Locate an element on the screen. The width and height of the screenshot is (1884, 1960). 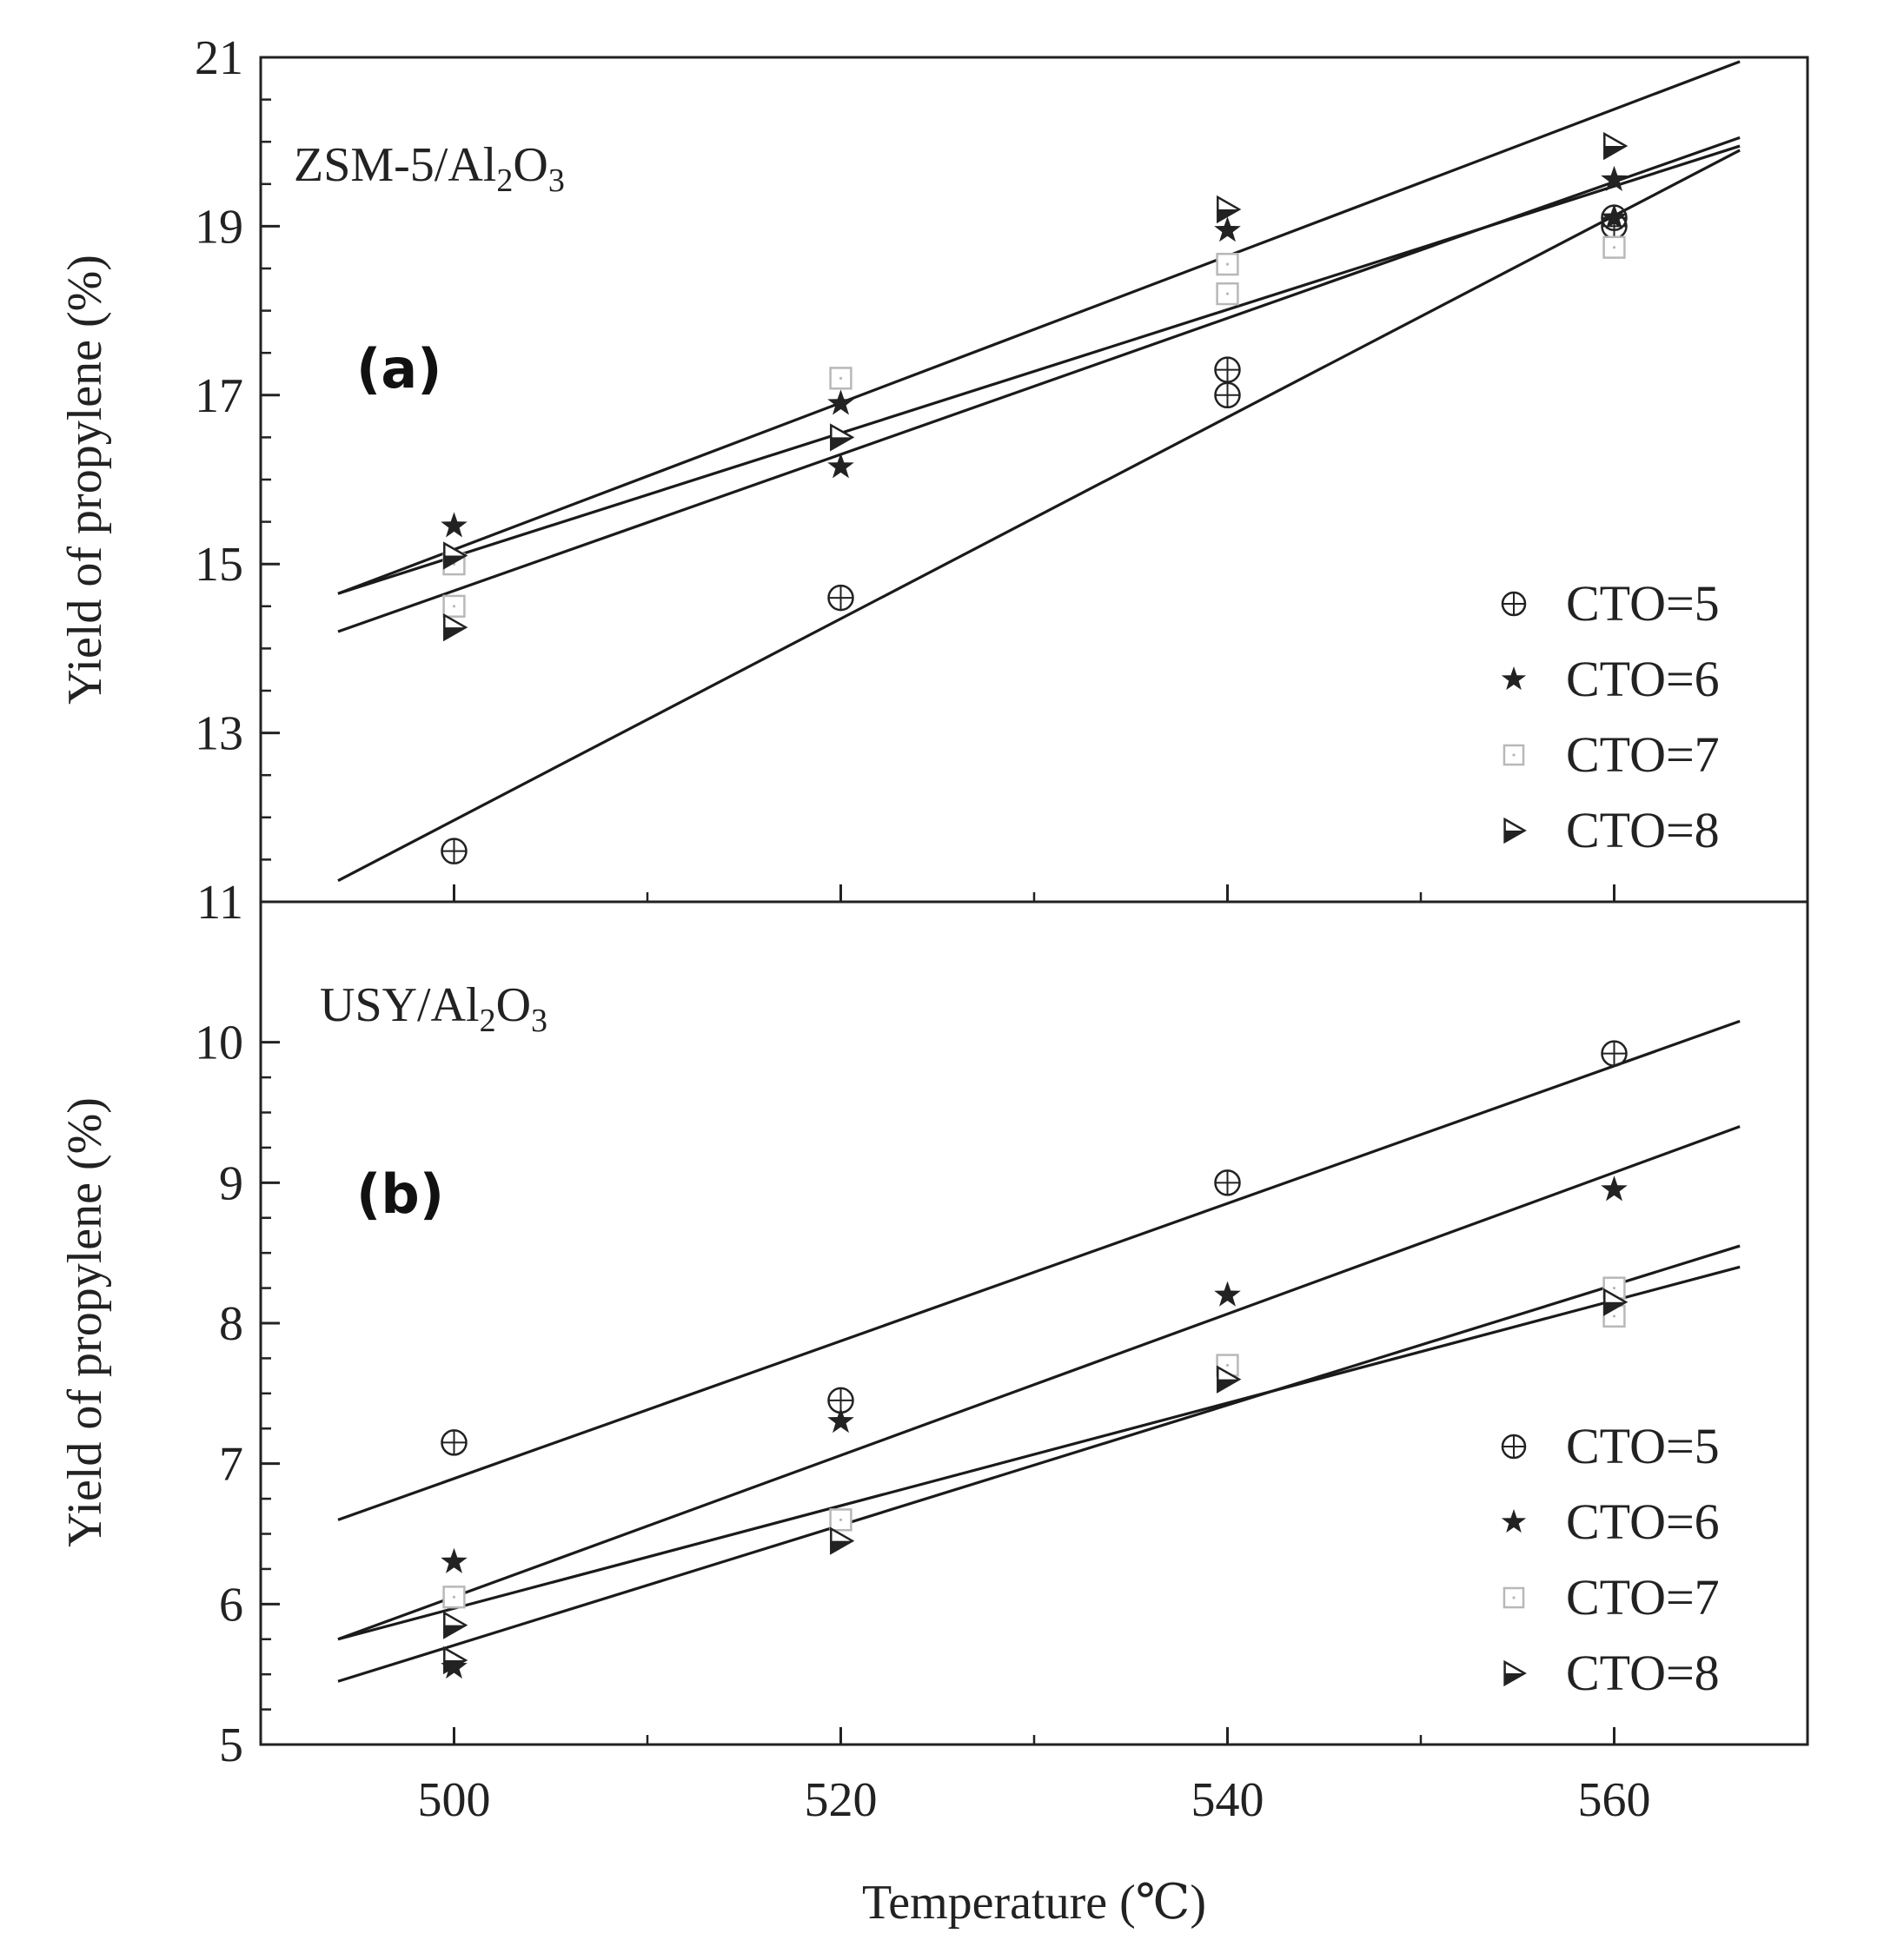
panel-b-ytick-label: 8 is located at coordinates (231, 1324).